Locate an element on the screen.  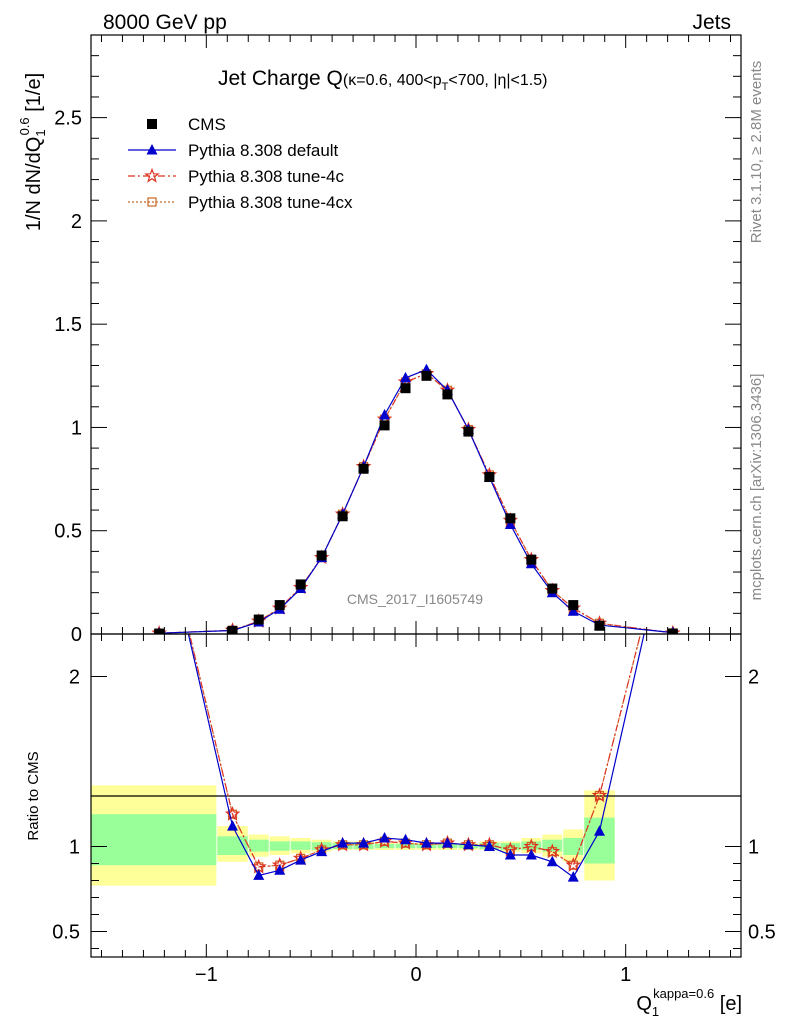
upper-y-tick-label: 0.5 is located at coordinates (68, 532).